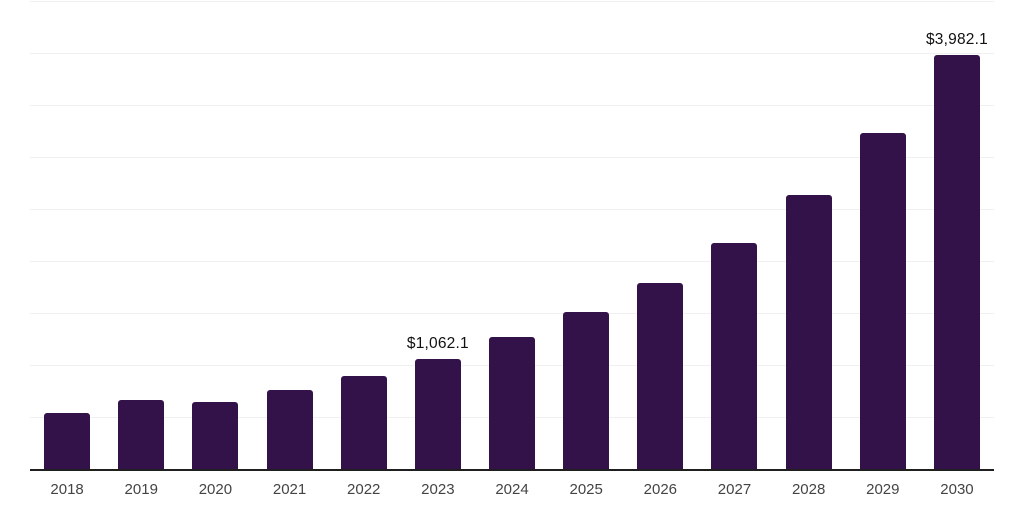  What do you see at coordinates (289, 429) in the screenshot?
I see `bar-2021` at bounding box center [289, 429].